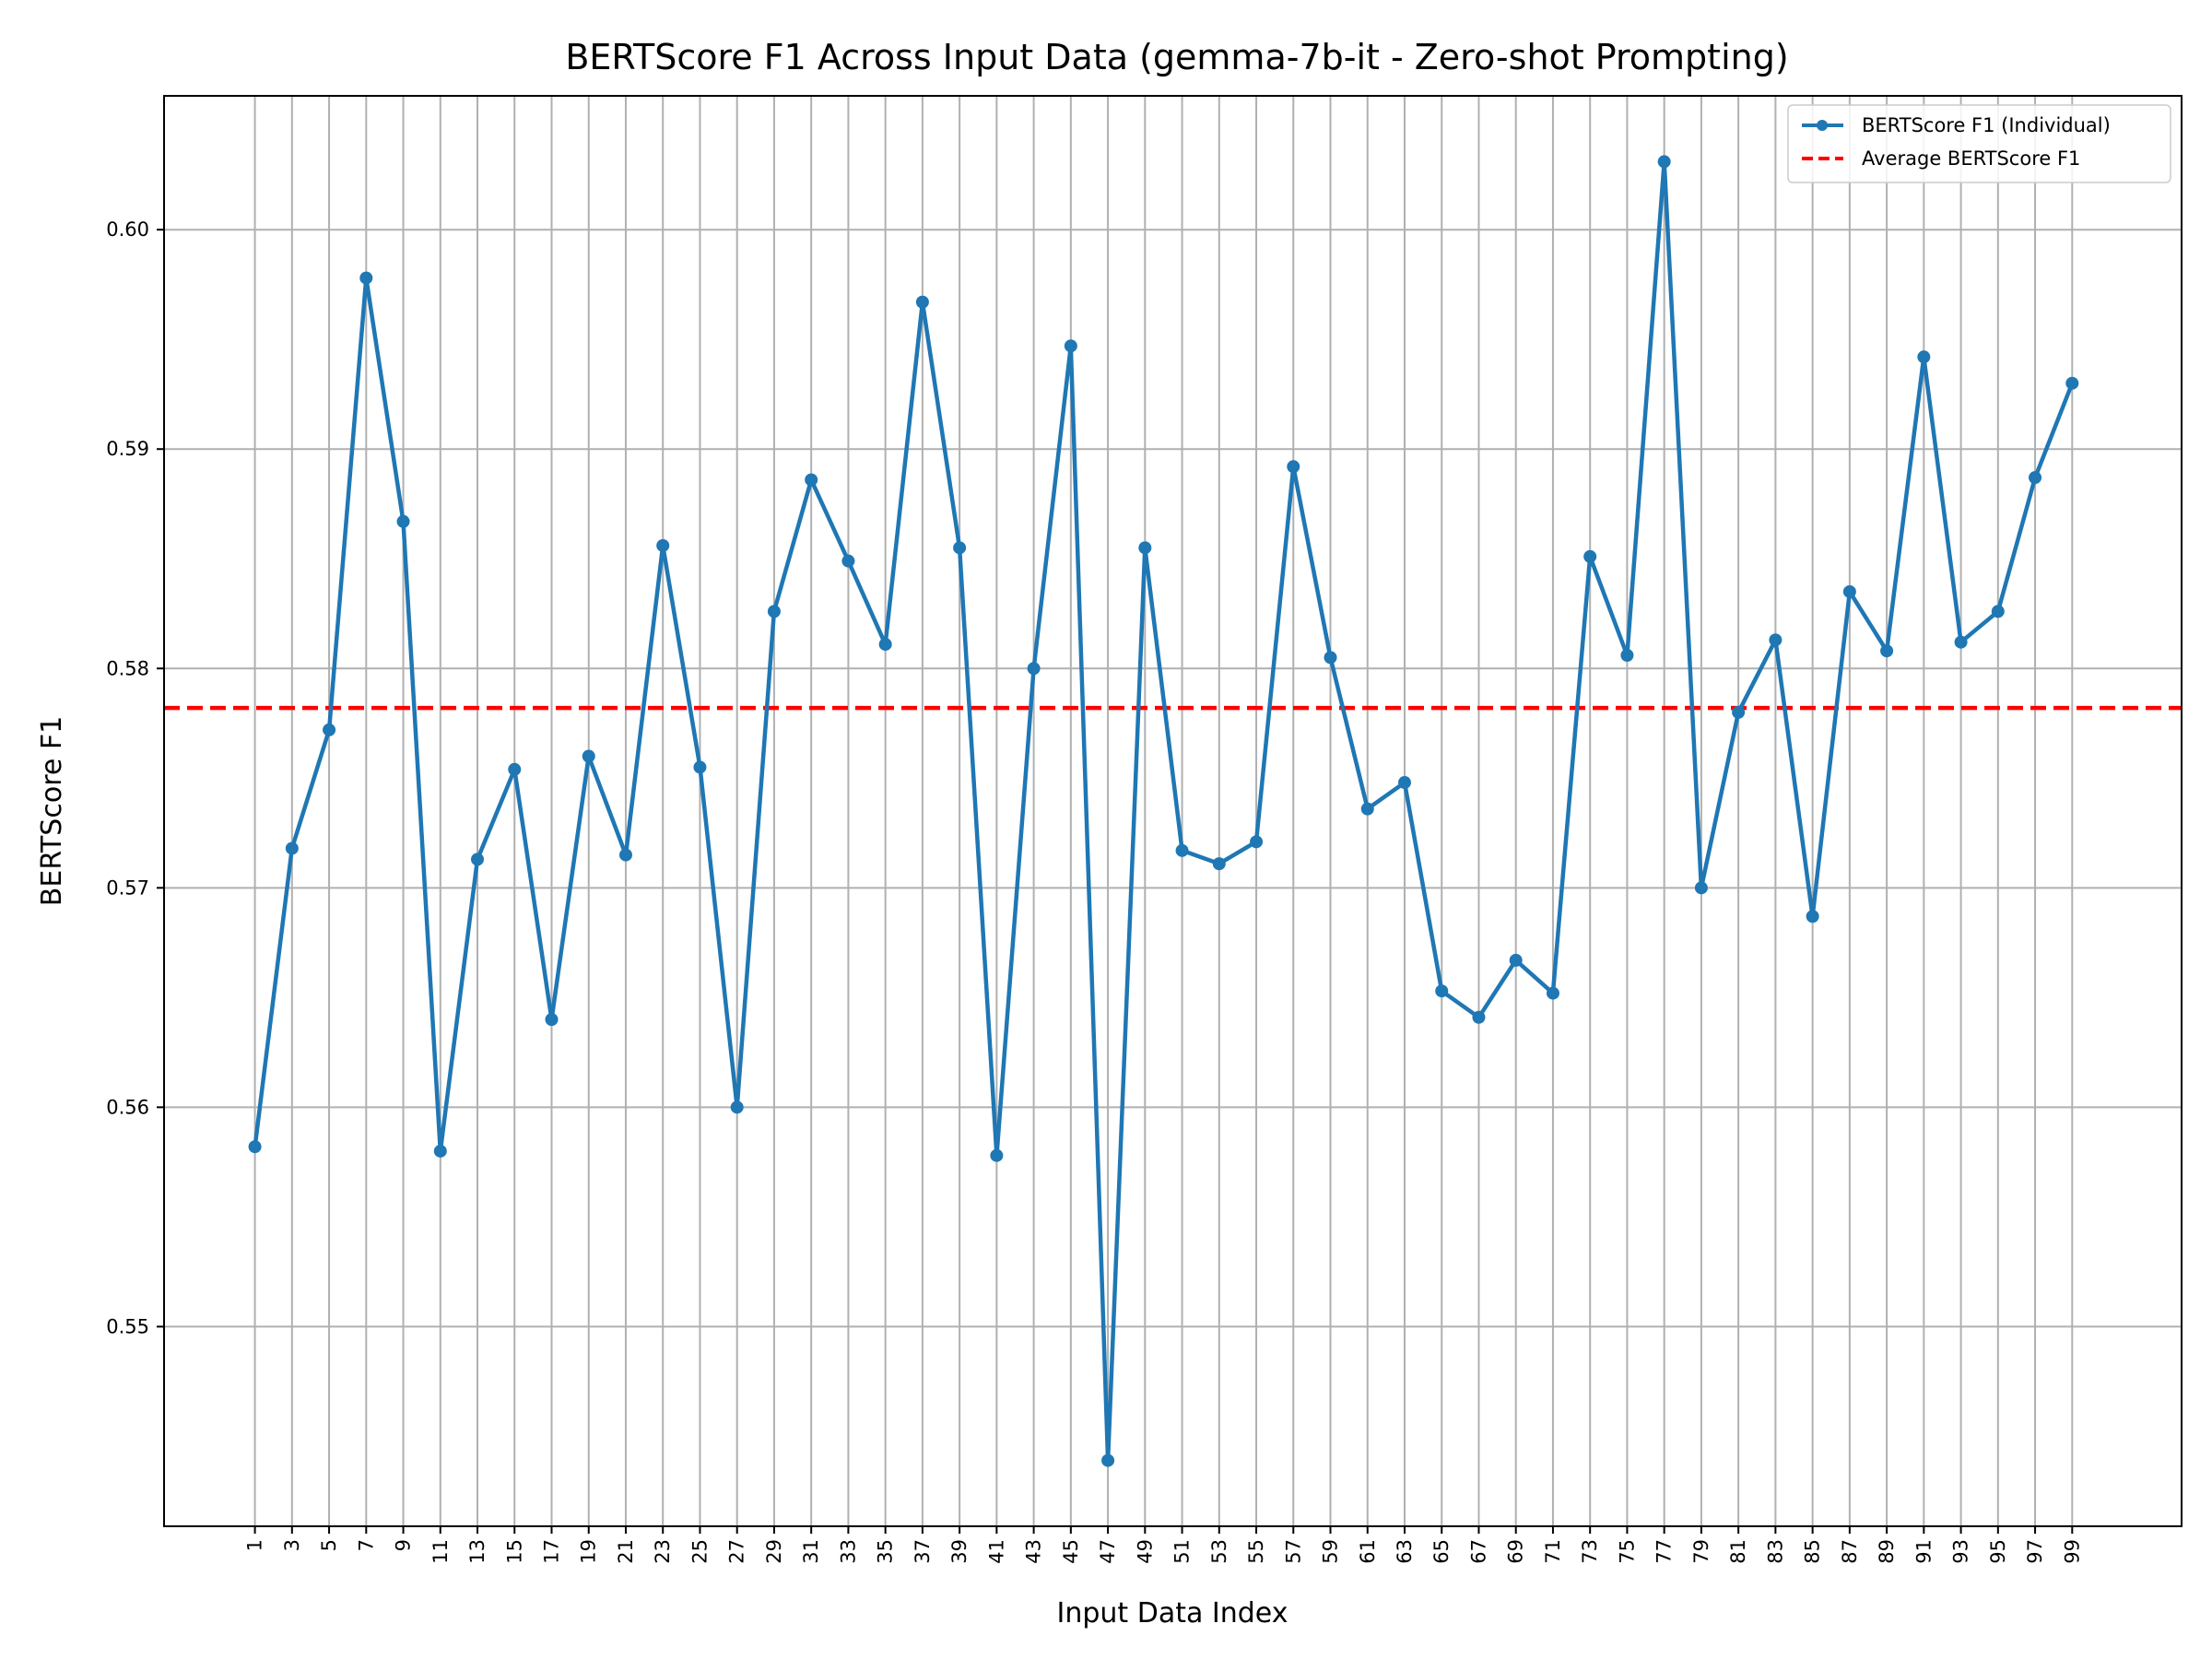 This screenshot has width=2212, height=1659. I want to click on x-tick-label: 63, so click(1405, 1551).